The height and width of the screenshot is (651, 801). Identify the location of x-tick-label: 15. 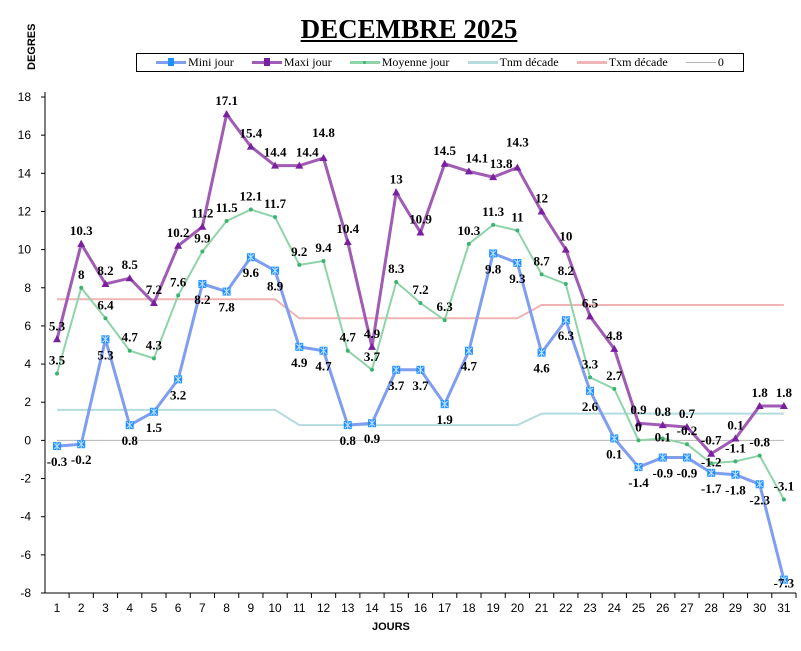
(397, 608).